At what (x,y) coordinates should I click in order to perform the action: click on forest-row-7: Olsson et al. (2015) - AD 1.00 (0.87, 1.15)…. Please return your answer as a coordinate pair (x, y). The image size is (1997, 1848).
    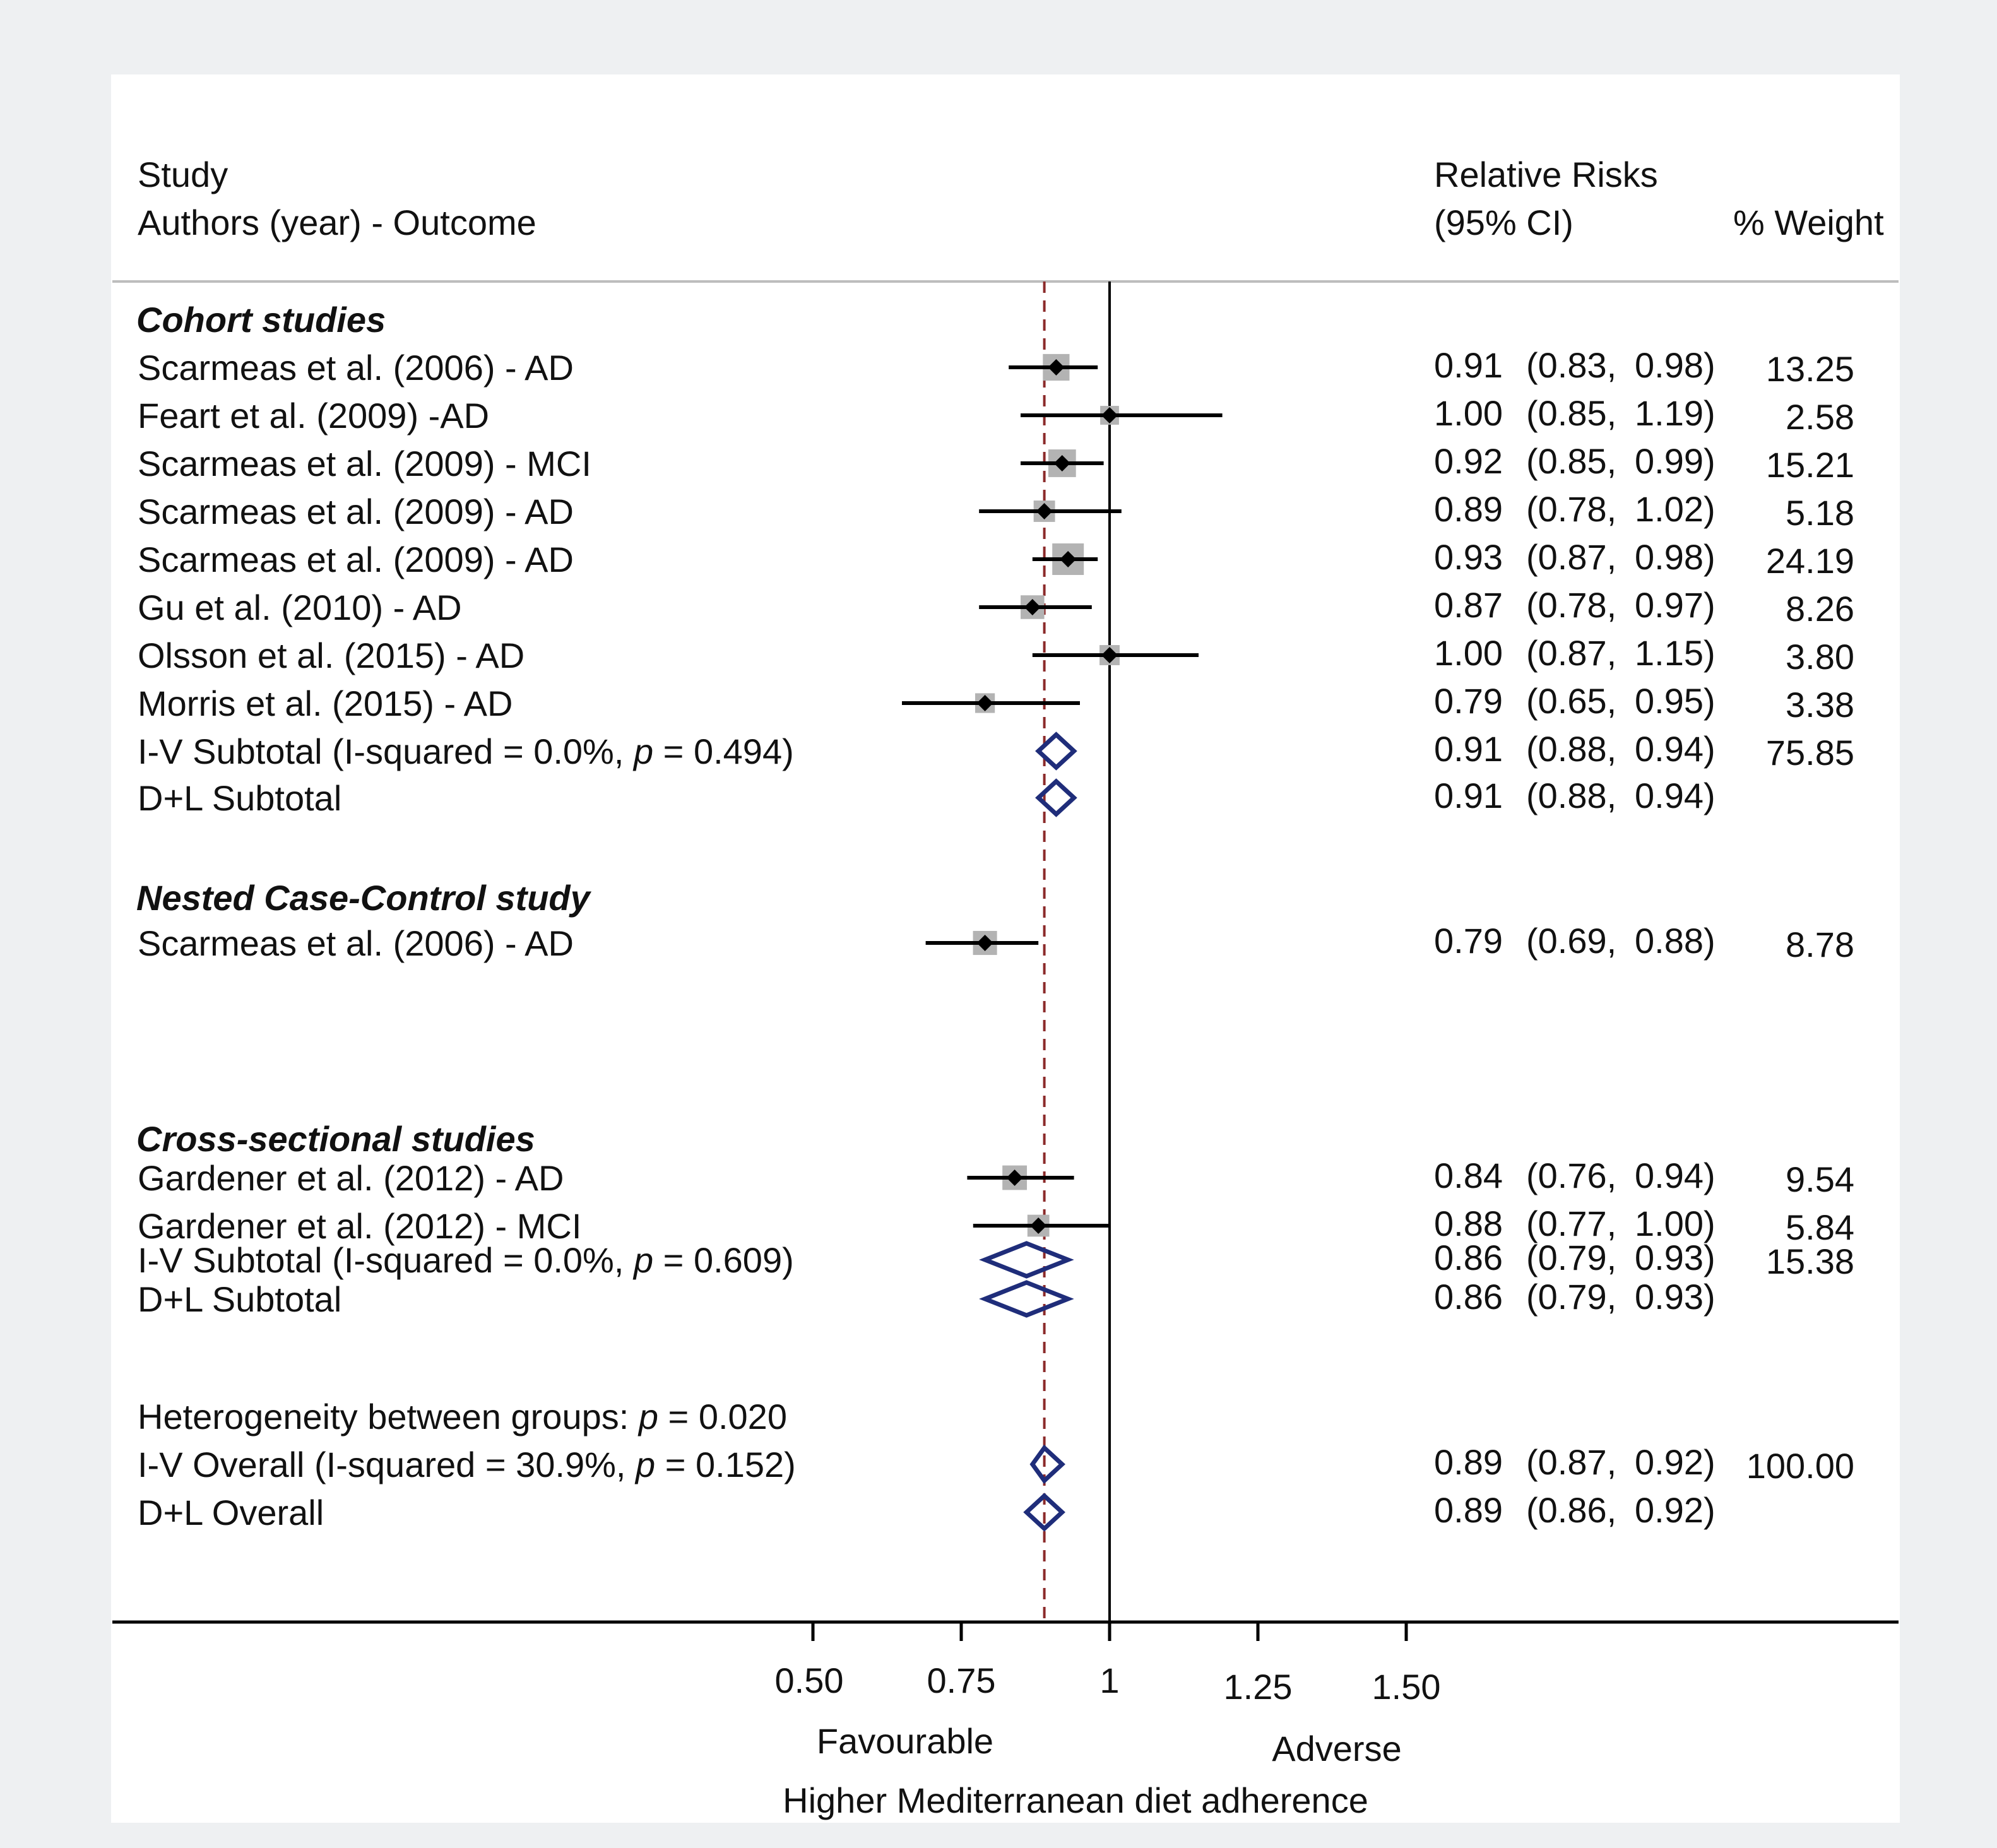
    Looking at the image, I should click on (996, 655).